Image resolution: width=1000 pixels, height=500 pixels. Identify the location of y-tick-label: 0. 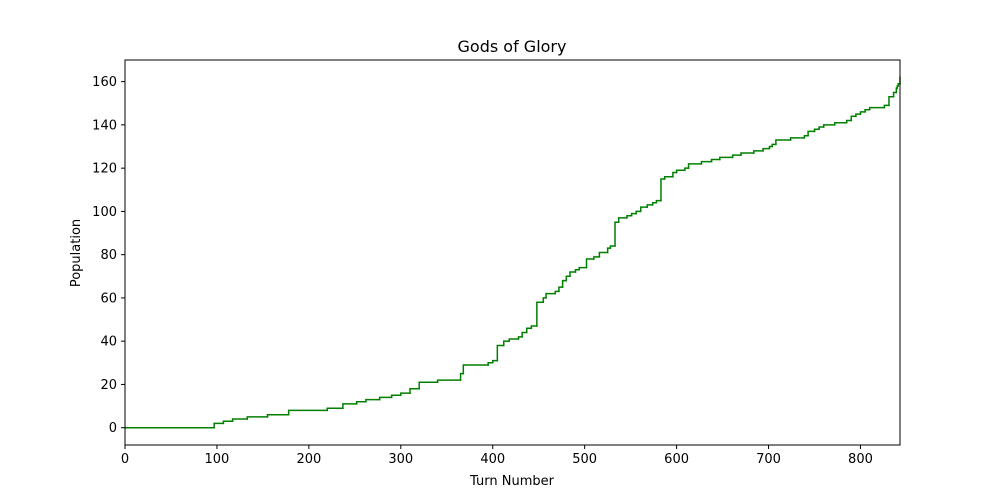
(113, 428).